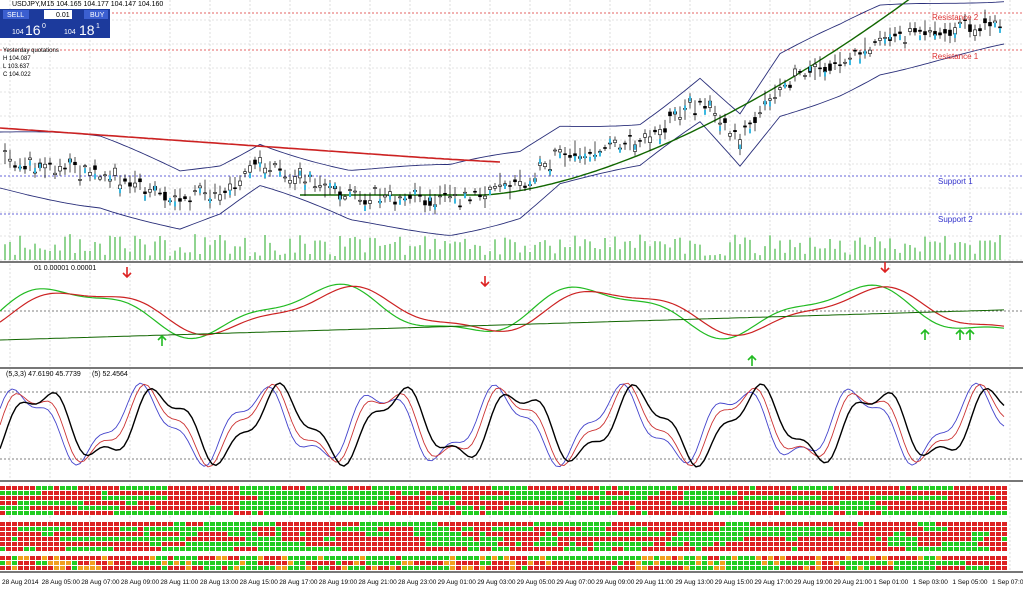 The width and height of the screenshot is (1023, 595). Describe the element at coordinates (87, 30) in the screenshot. I see `buy-pips: 18` at that location.